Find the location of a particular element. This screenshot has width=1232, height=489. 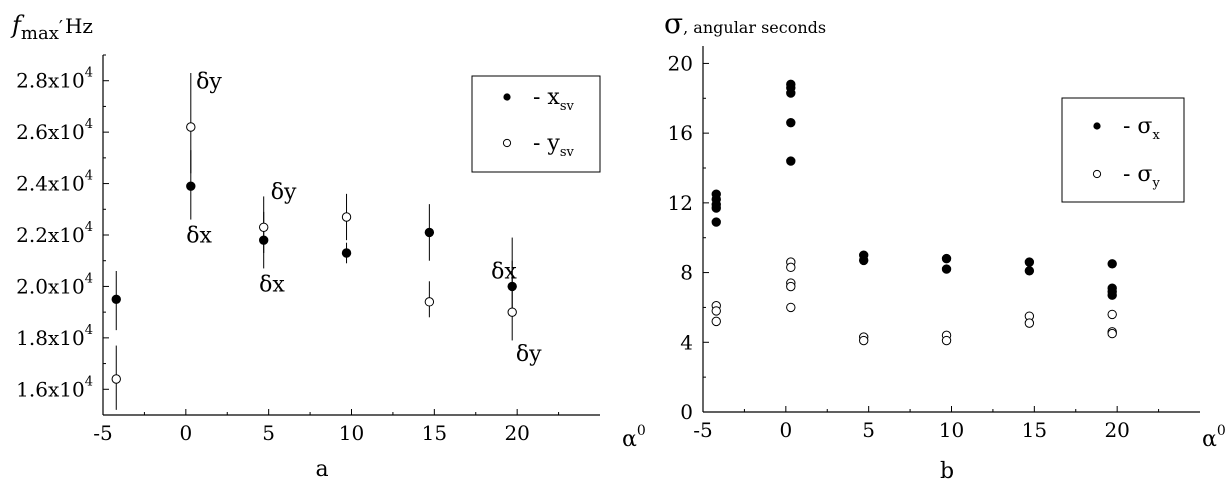

y-tick-label: 16 is located at coordinates (680, 133).